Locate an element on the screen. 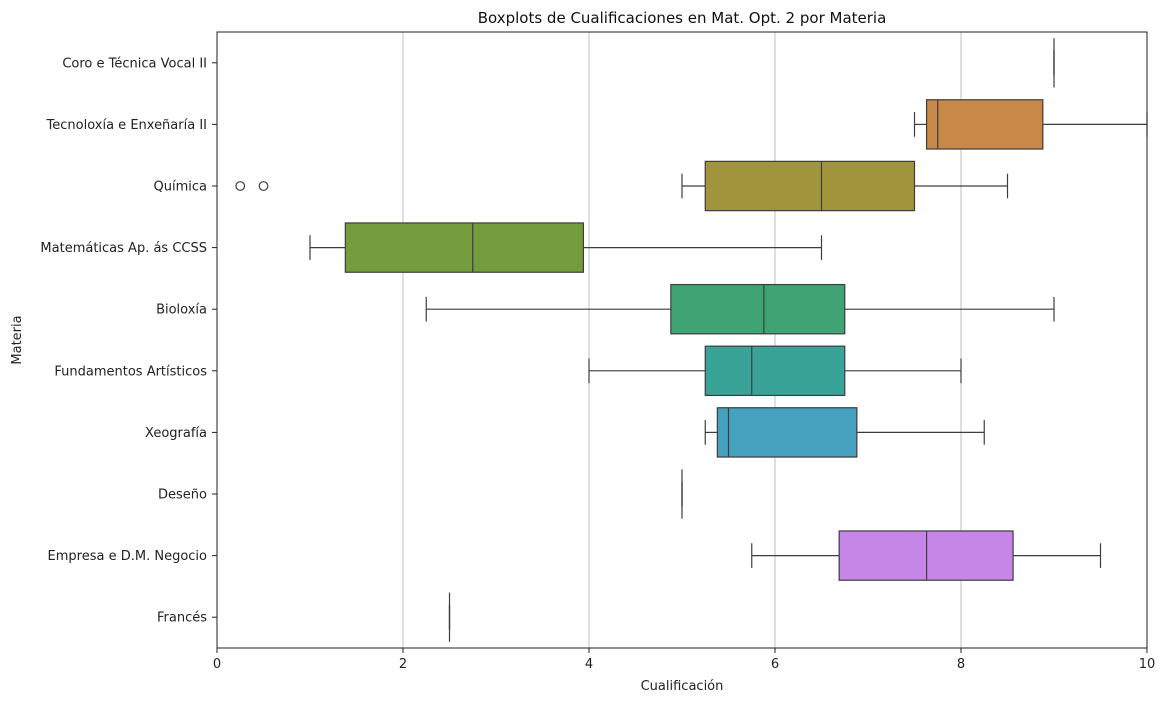  y-tick-label: Química is located at coordinates (180, 187).